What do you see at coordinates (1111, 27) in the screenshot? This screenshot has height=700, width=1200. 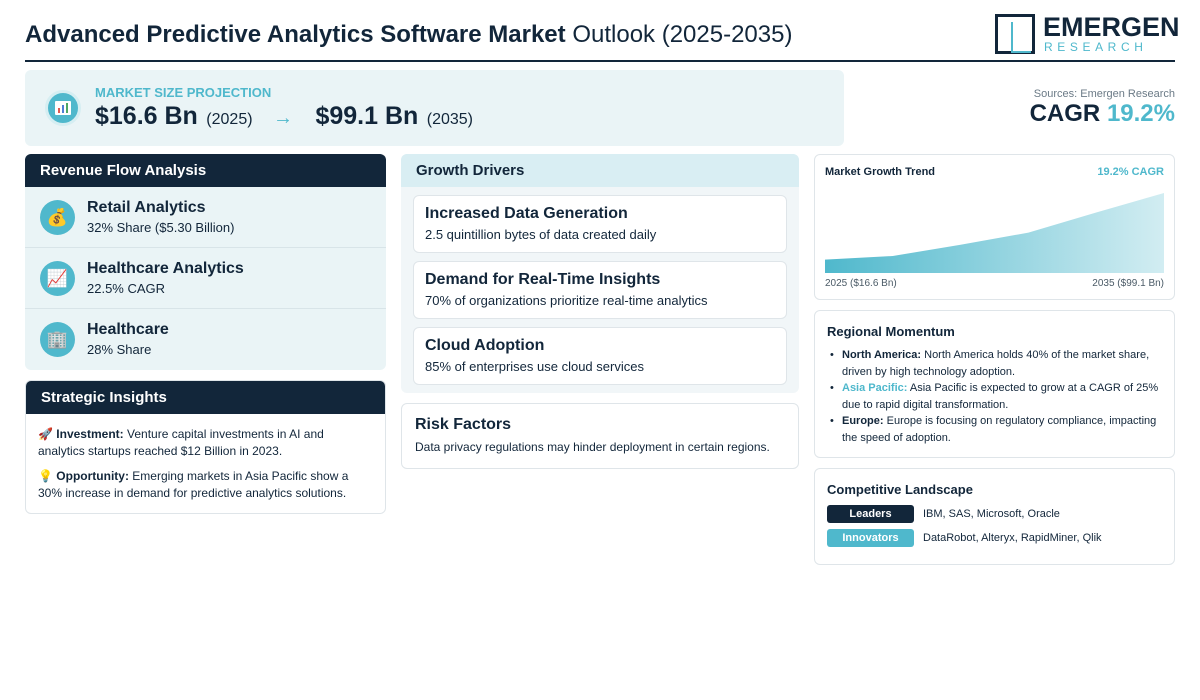 I see `logo-name: EMERGEN` at bounding box center [1111, 27].